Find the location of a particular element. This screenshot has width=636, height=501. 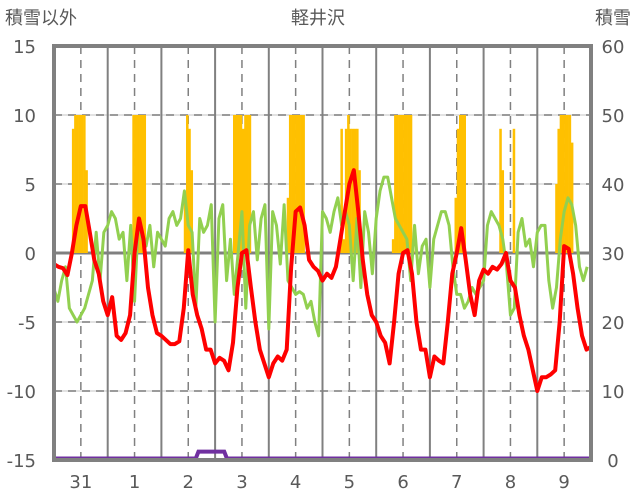

right-axis-title: 積雪 is located at coordinates (613, 18).